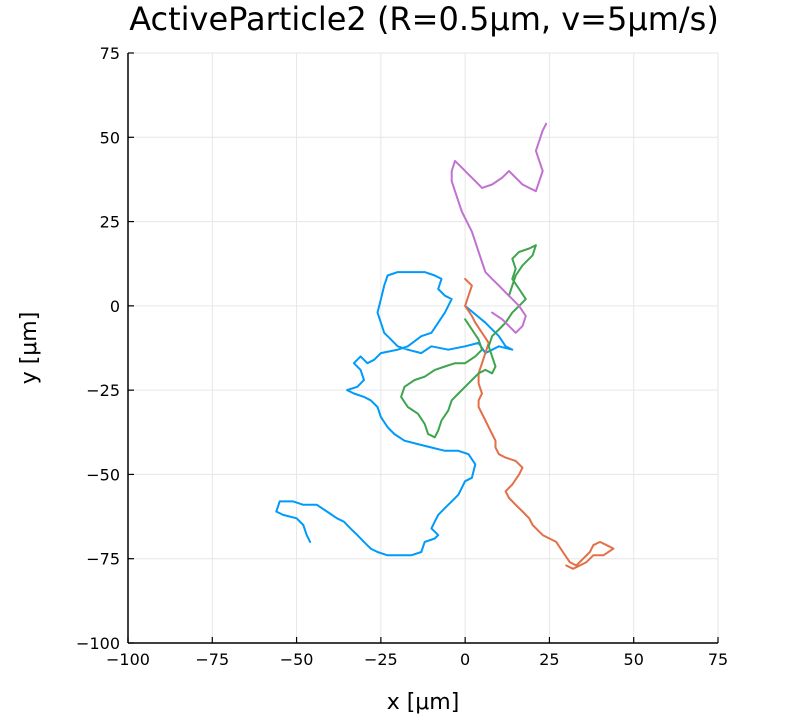 Image resolution: width=791 pixels, height=719 pixels. Describe the element at coordinates (103, 474) in the screenshot. I see `y-tick-label: −50` at that location.